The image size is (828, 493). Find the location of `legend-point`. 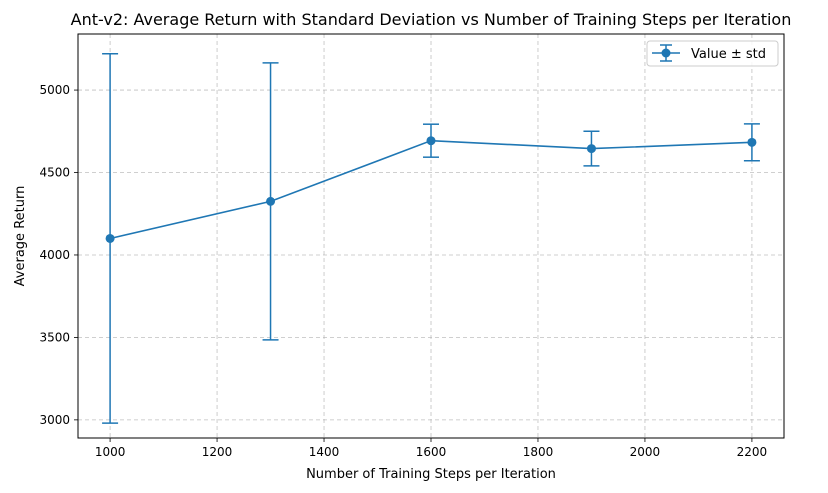

legend-point is located at coordinates (666, 53).